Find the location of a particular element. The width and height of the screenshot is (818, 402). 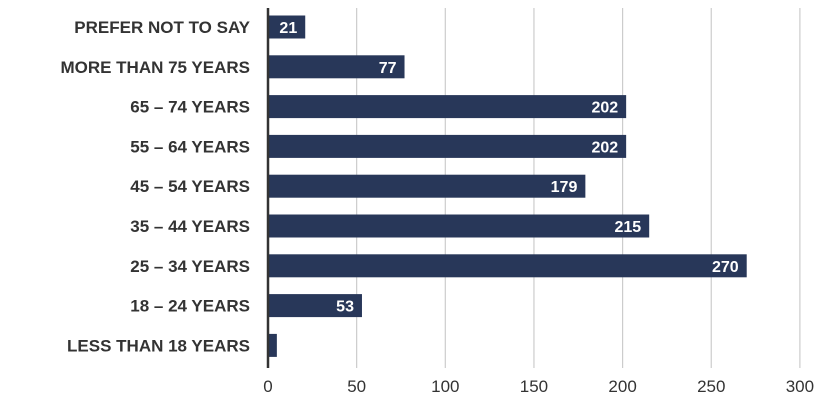

category-label-0: PREFER NOT TO SAY is located at coordinates (162, 27).